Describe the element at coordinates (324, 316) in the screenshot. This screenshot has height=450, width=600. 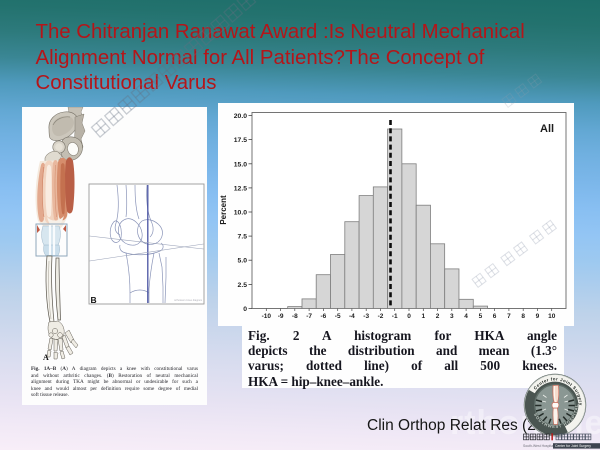
I see `svg-text: -6` at that location.